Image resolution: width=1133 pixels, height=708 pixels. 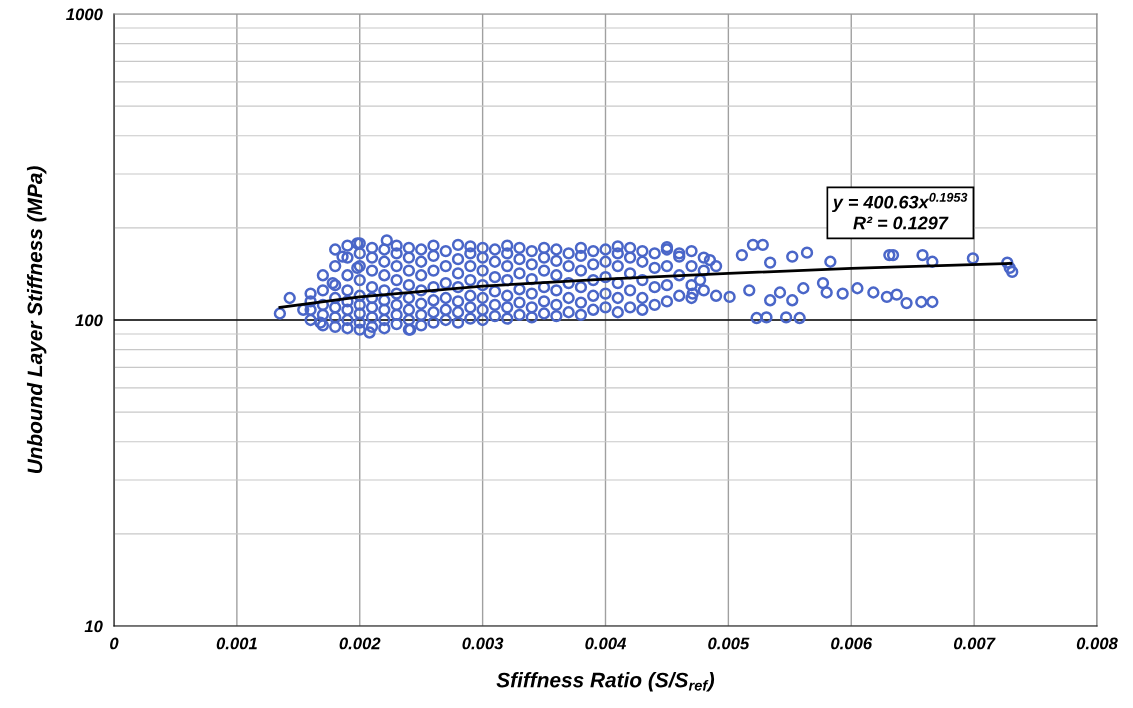 What do you see at coordinates (84, 14) in the screenshot?
I see `y-tick-label: 1000` at bounding box center [84, 14].